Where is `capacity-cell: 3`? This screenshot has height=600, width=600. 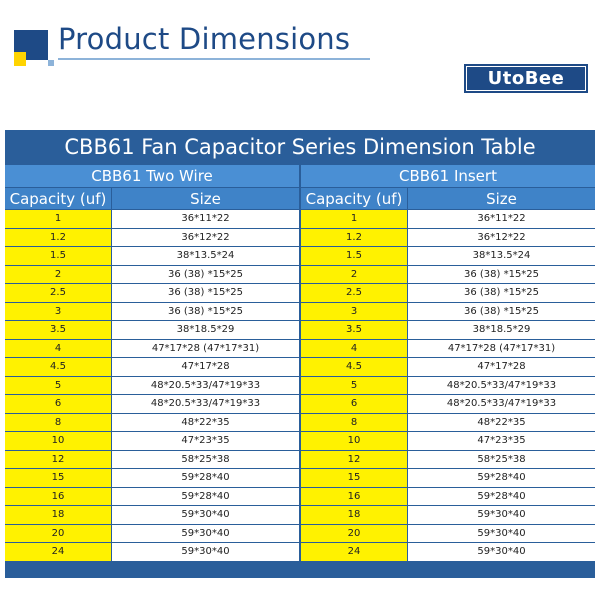
capacity-cell: 3 is located at coordinates (354, 311).